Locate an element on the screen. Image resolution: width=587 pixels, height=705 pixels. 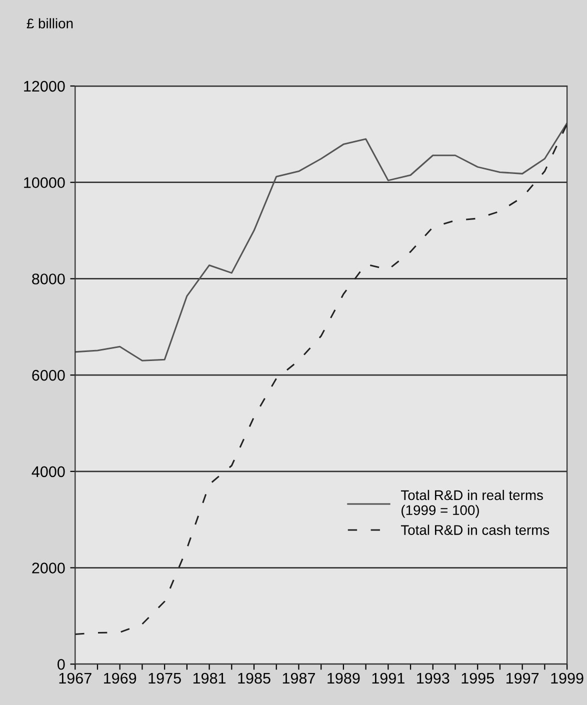
y-tick-label: 2000 is located at coordinates (48, 568).